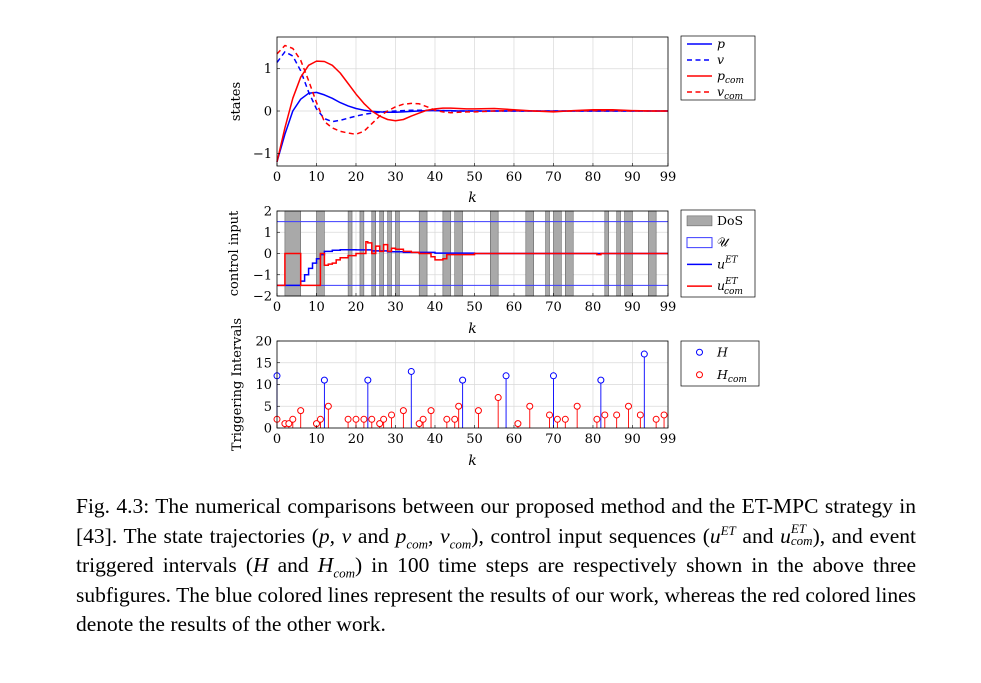  I want to click on y-tick-label: 0, so click(268, 429).